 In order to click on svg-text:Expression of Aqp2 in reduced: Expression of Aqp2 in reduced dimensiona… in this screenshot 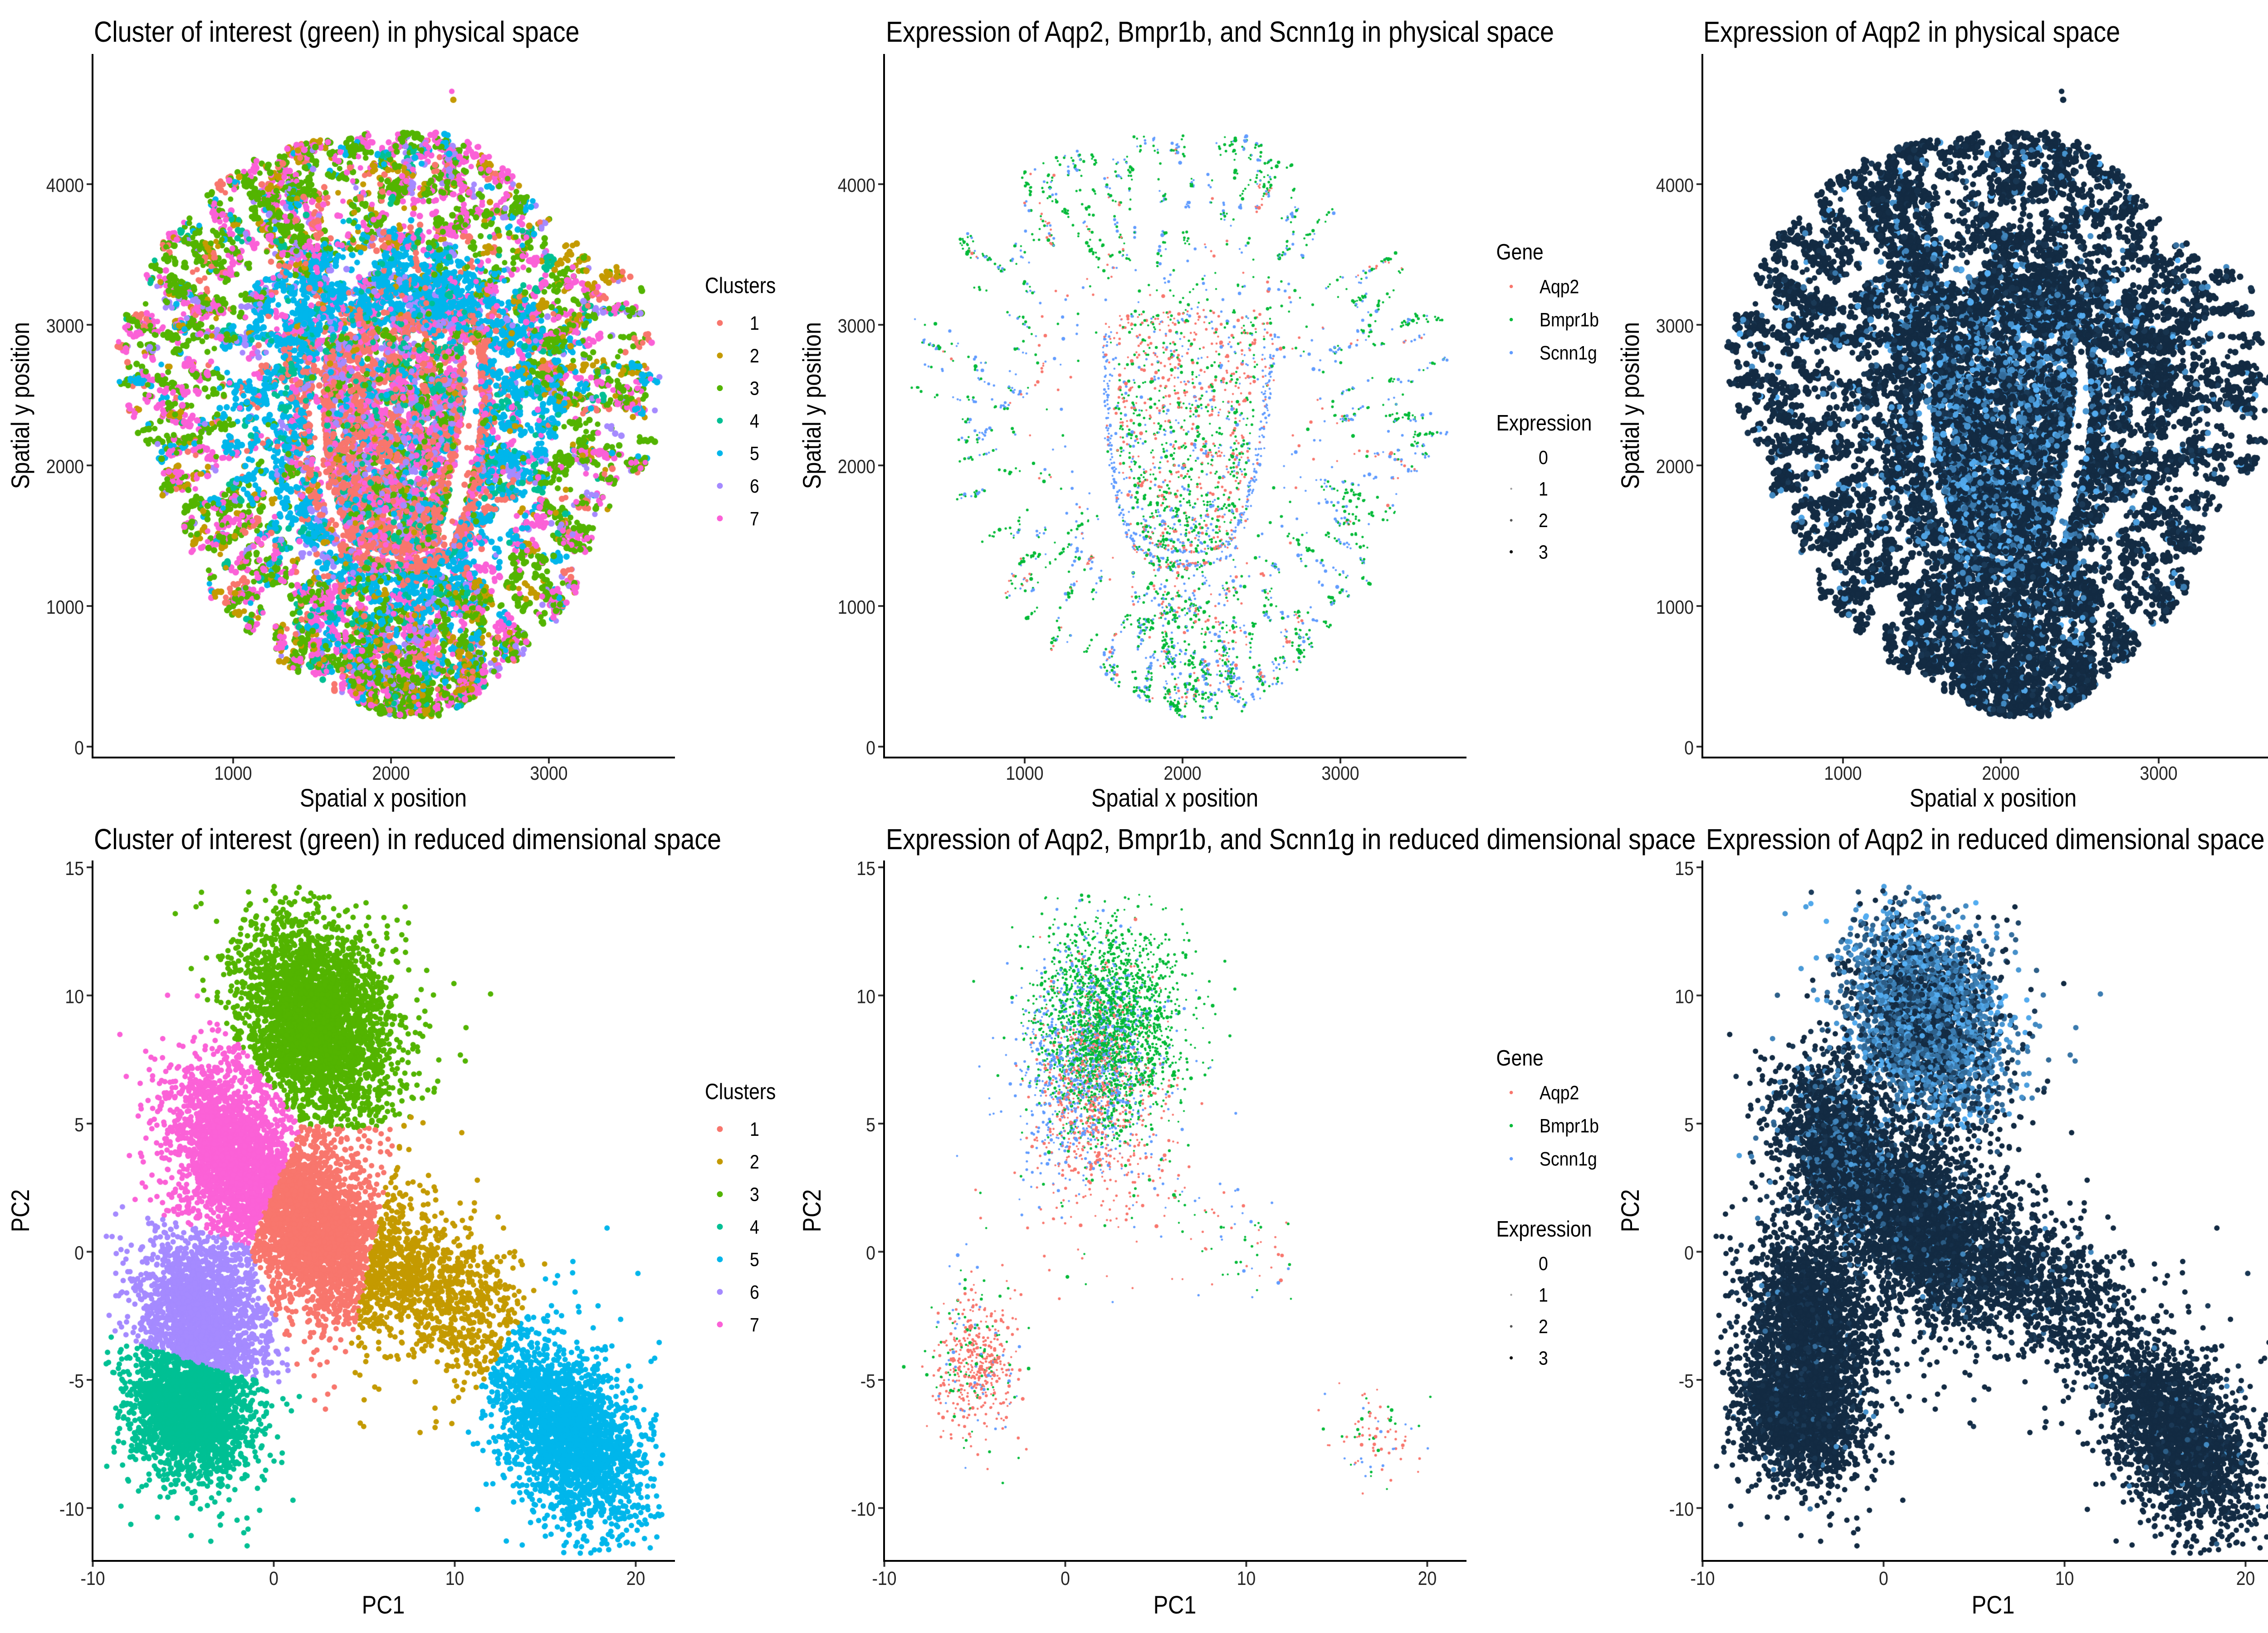, I will do `click(1986, 839)`.